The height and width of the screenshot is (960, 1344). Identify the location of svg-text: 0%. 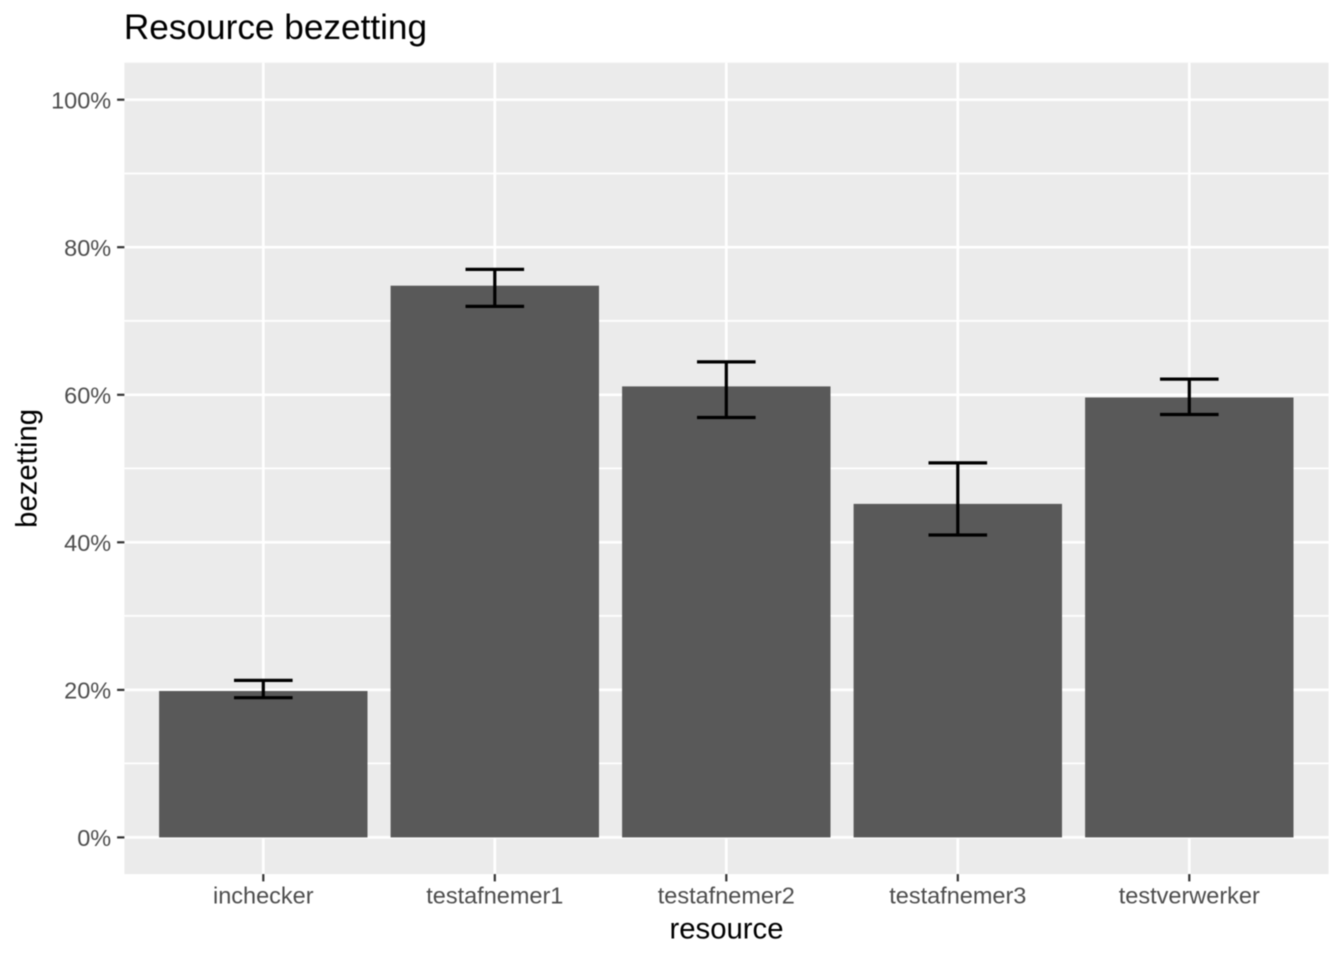
(94, 838).